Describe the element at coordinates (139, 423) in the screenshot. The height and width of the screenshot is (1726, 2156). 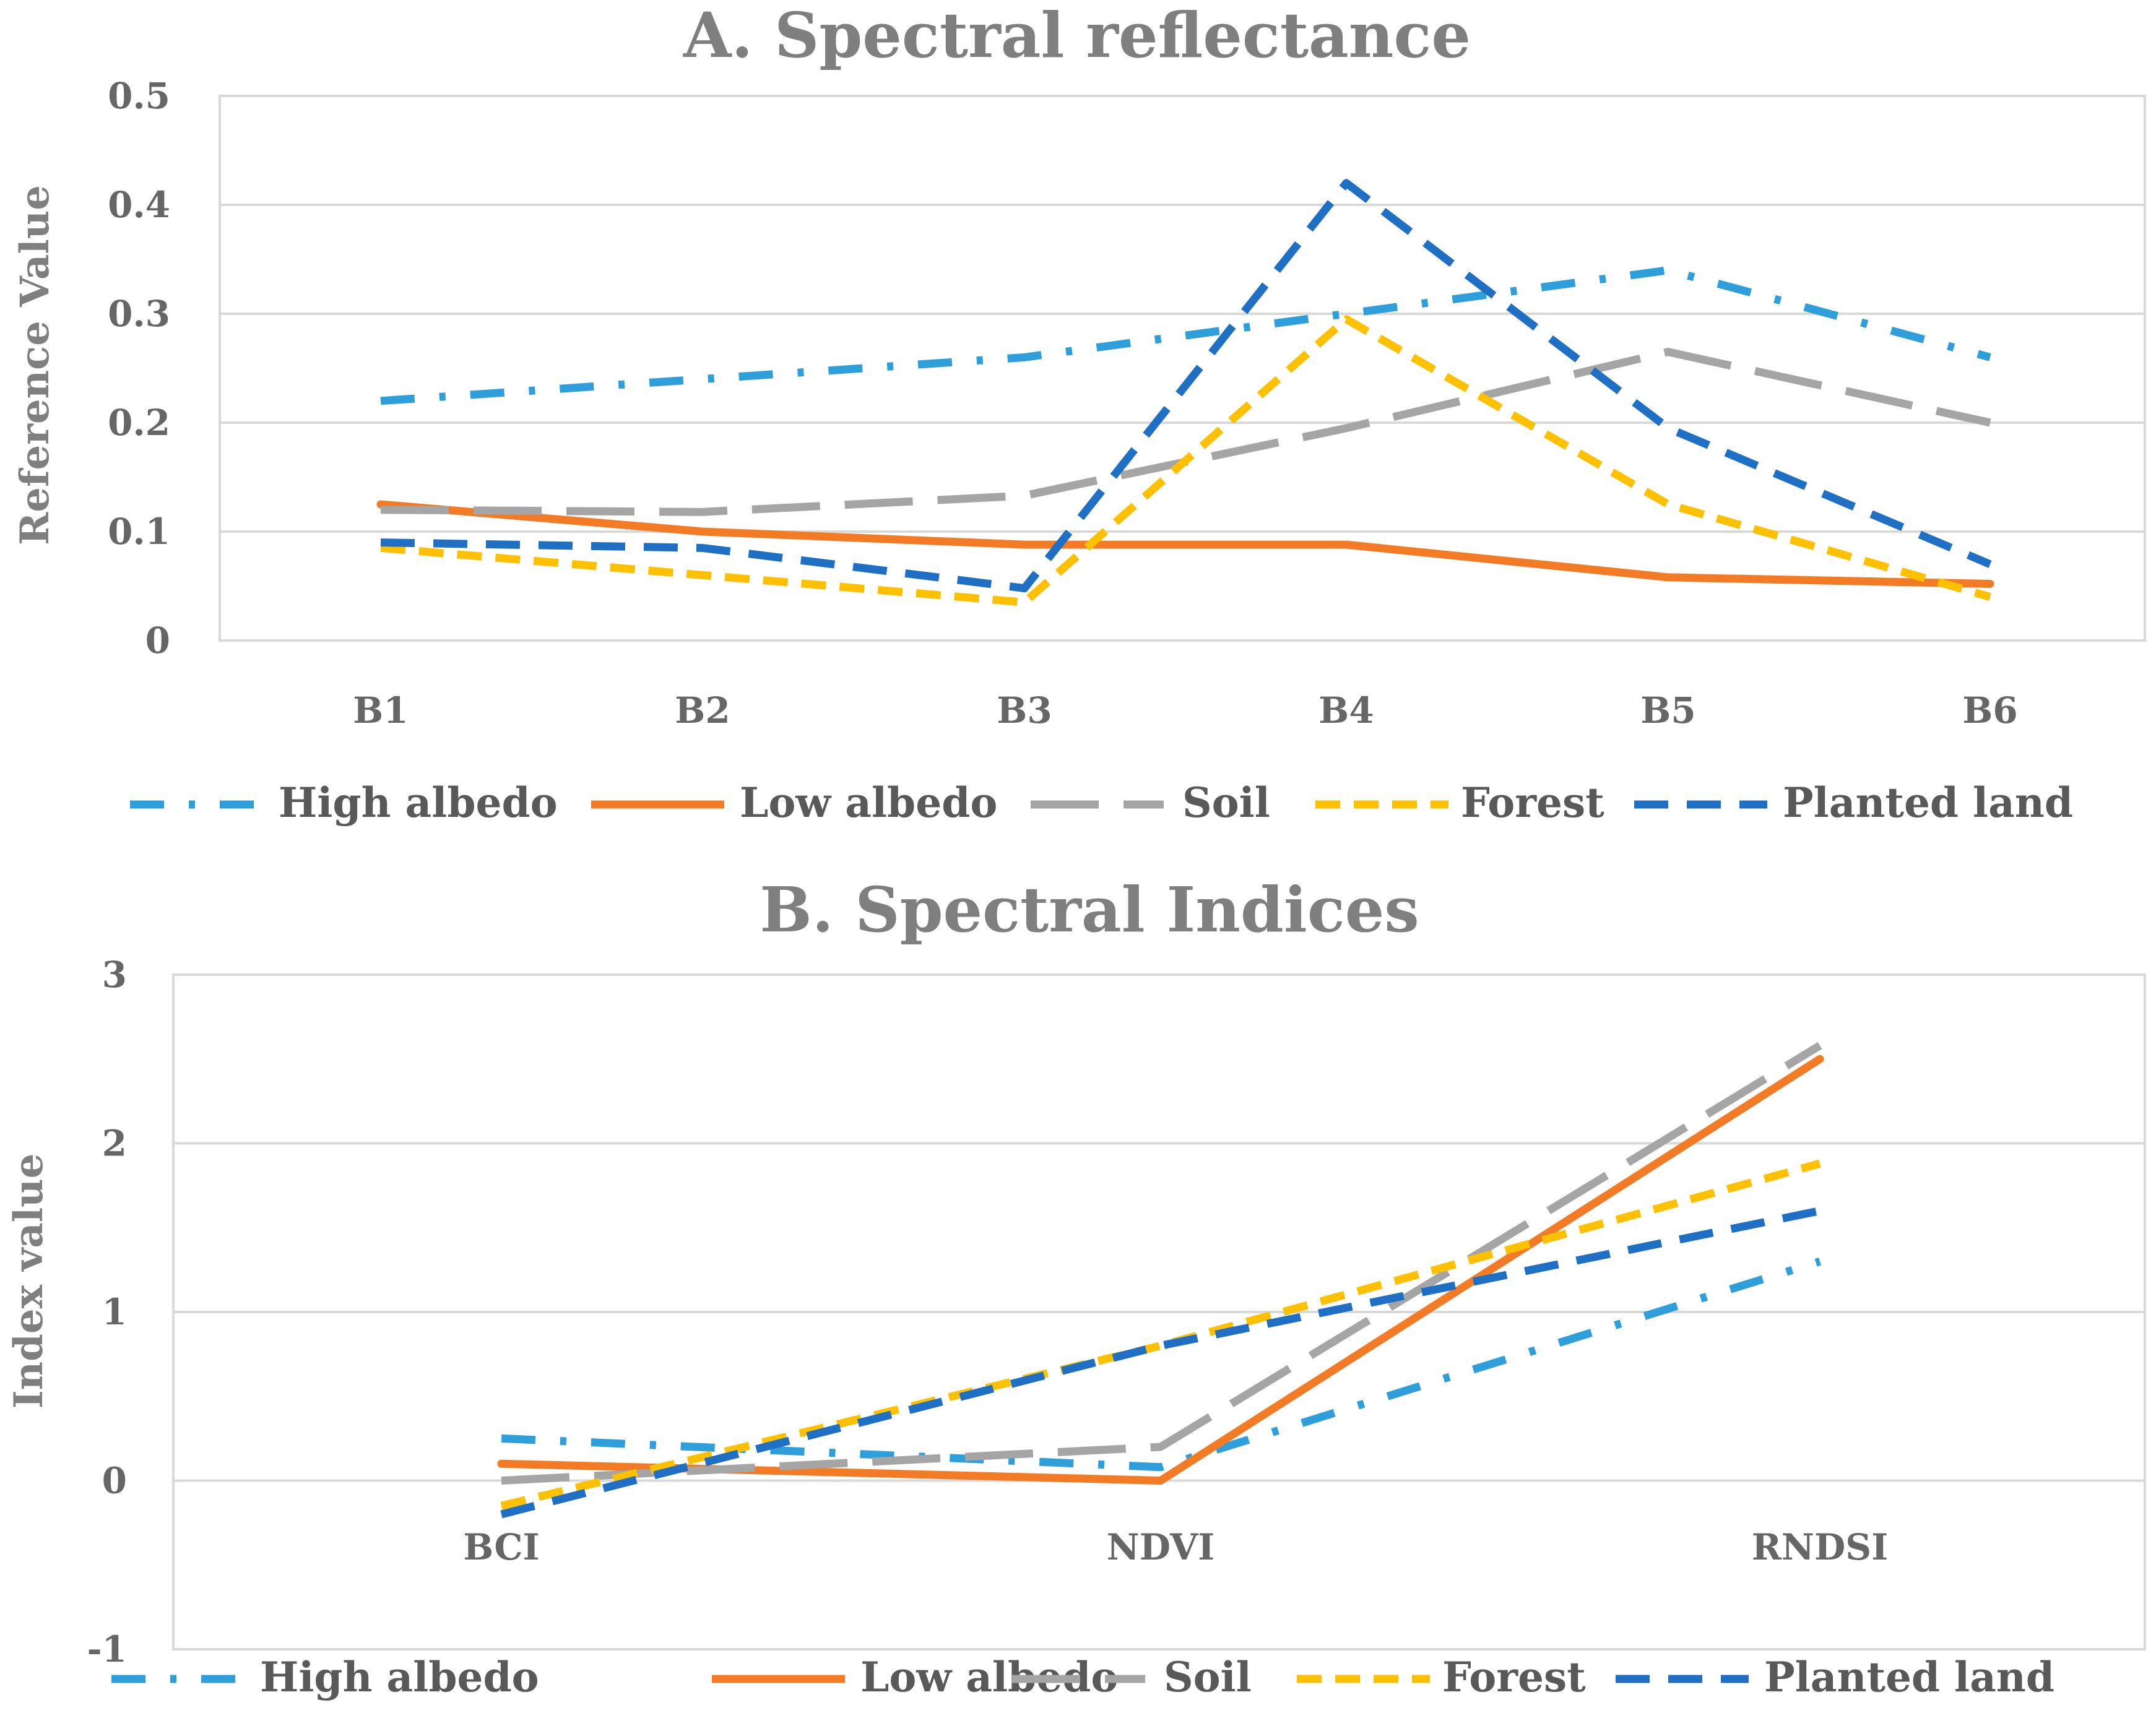
I see `y-tick-label: 0.2` at that location.